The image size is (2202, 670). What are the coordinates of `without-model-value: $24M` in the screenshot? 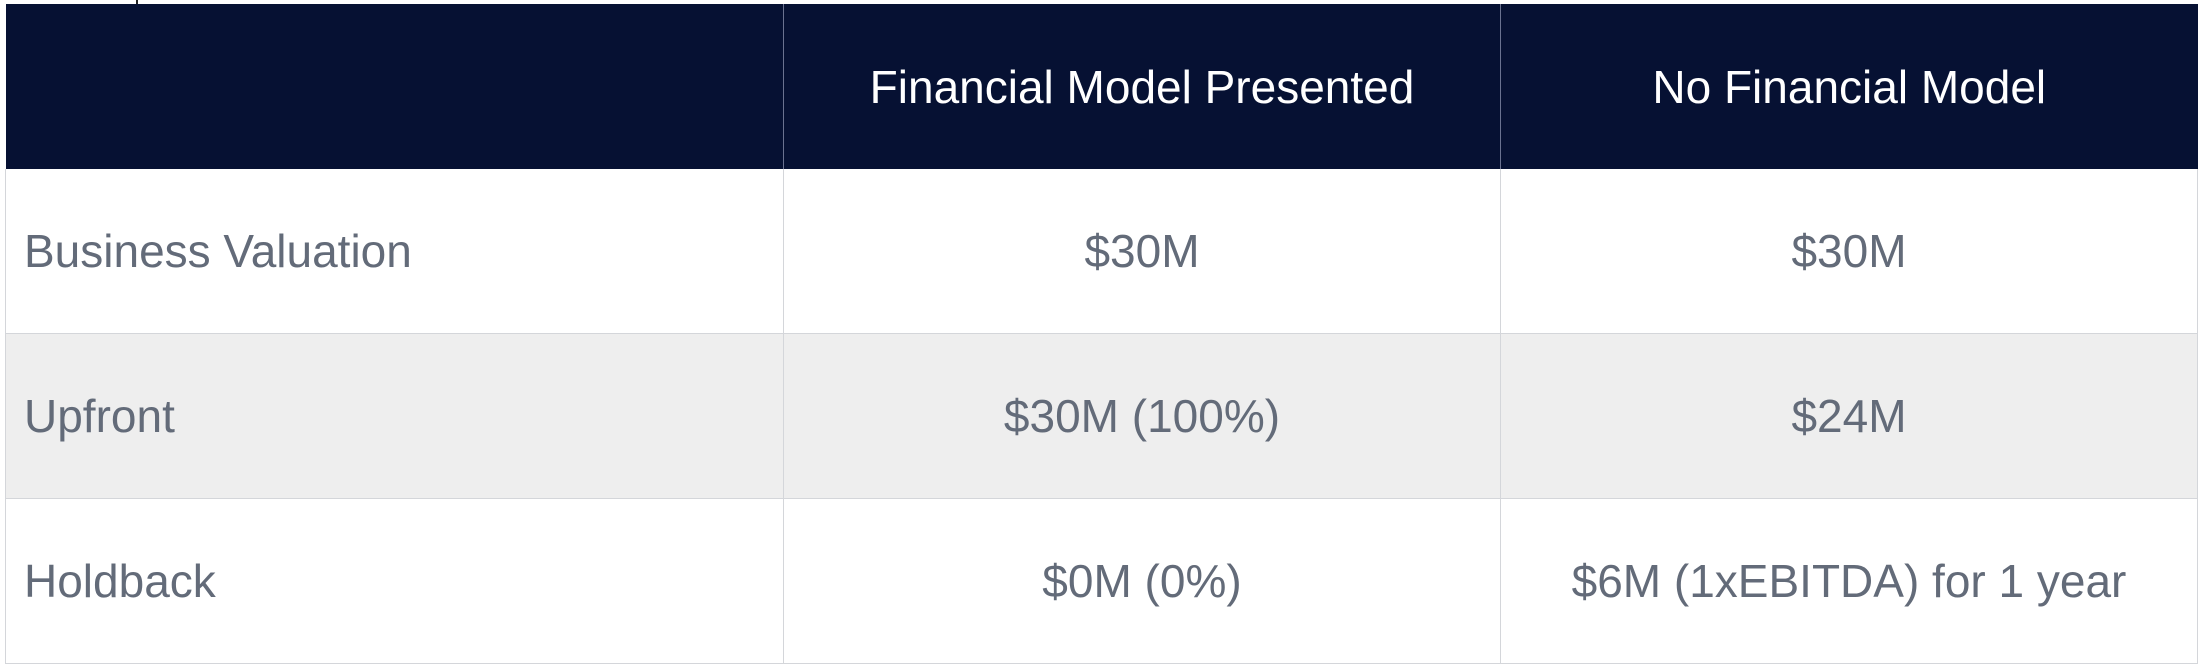 It's located at (1849, 416).